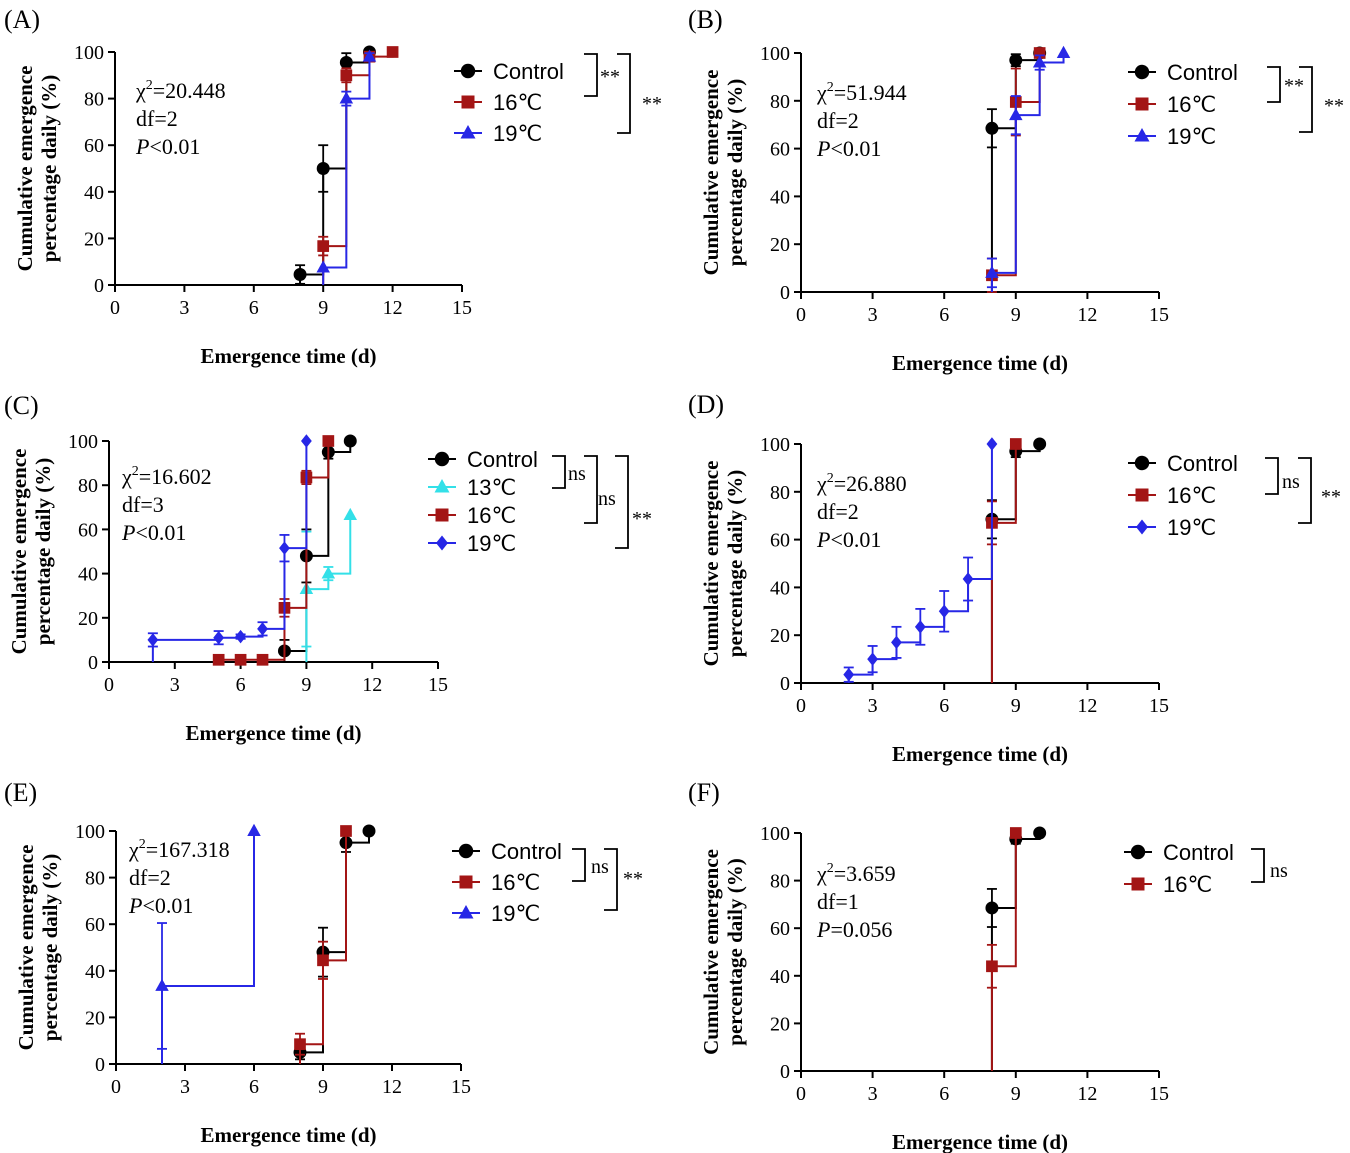 This screenshot has width=1350, height=1153. I want to click on legend-entry: 13℃, so click(472, 487).